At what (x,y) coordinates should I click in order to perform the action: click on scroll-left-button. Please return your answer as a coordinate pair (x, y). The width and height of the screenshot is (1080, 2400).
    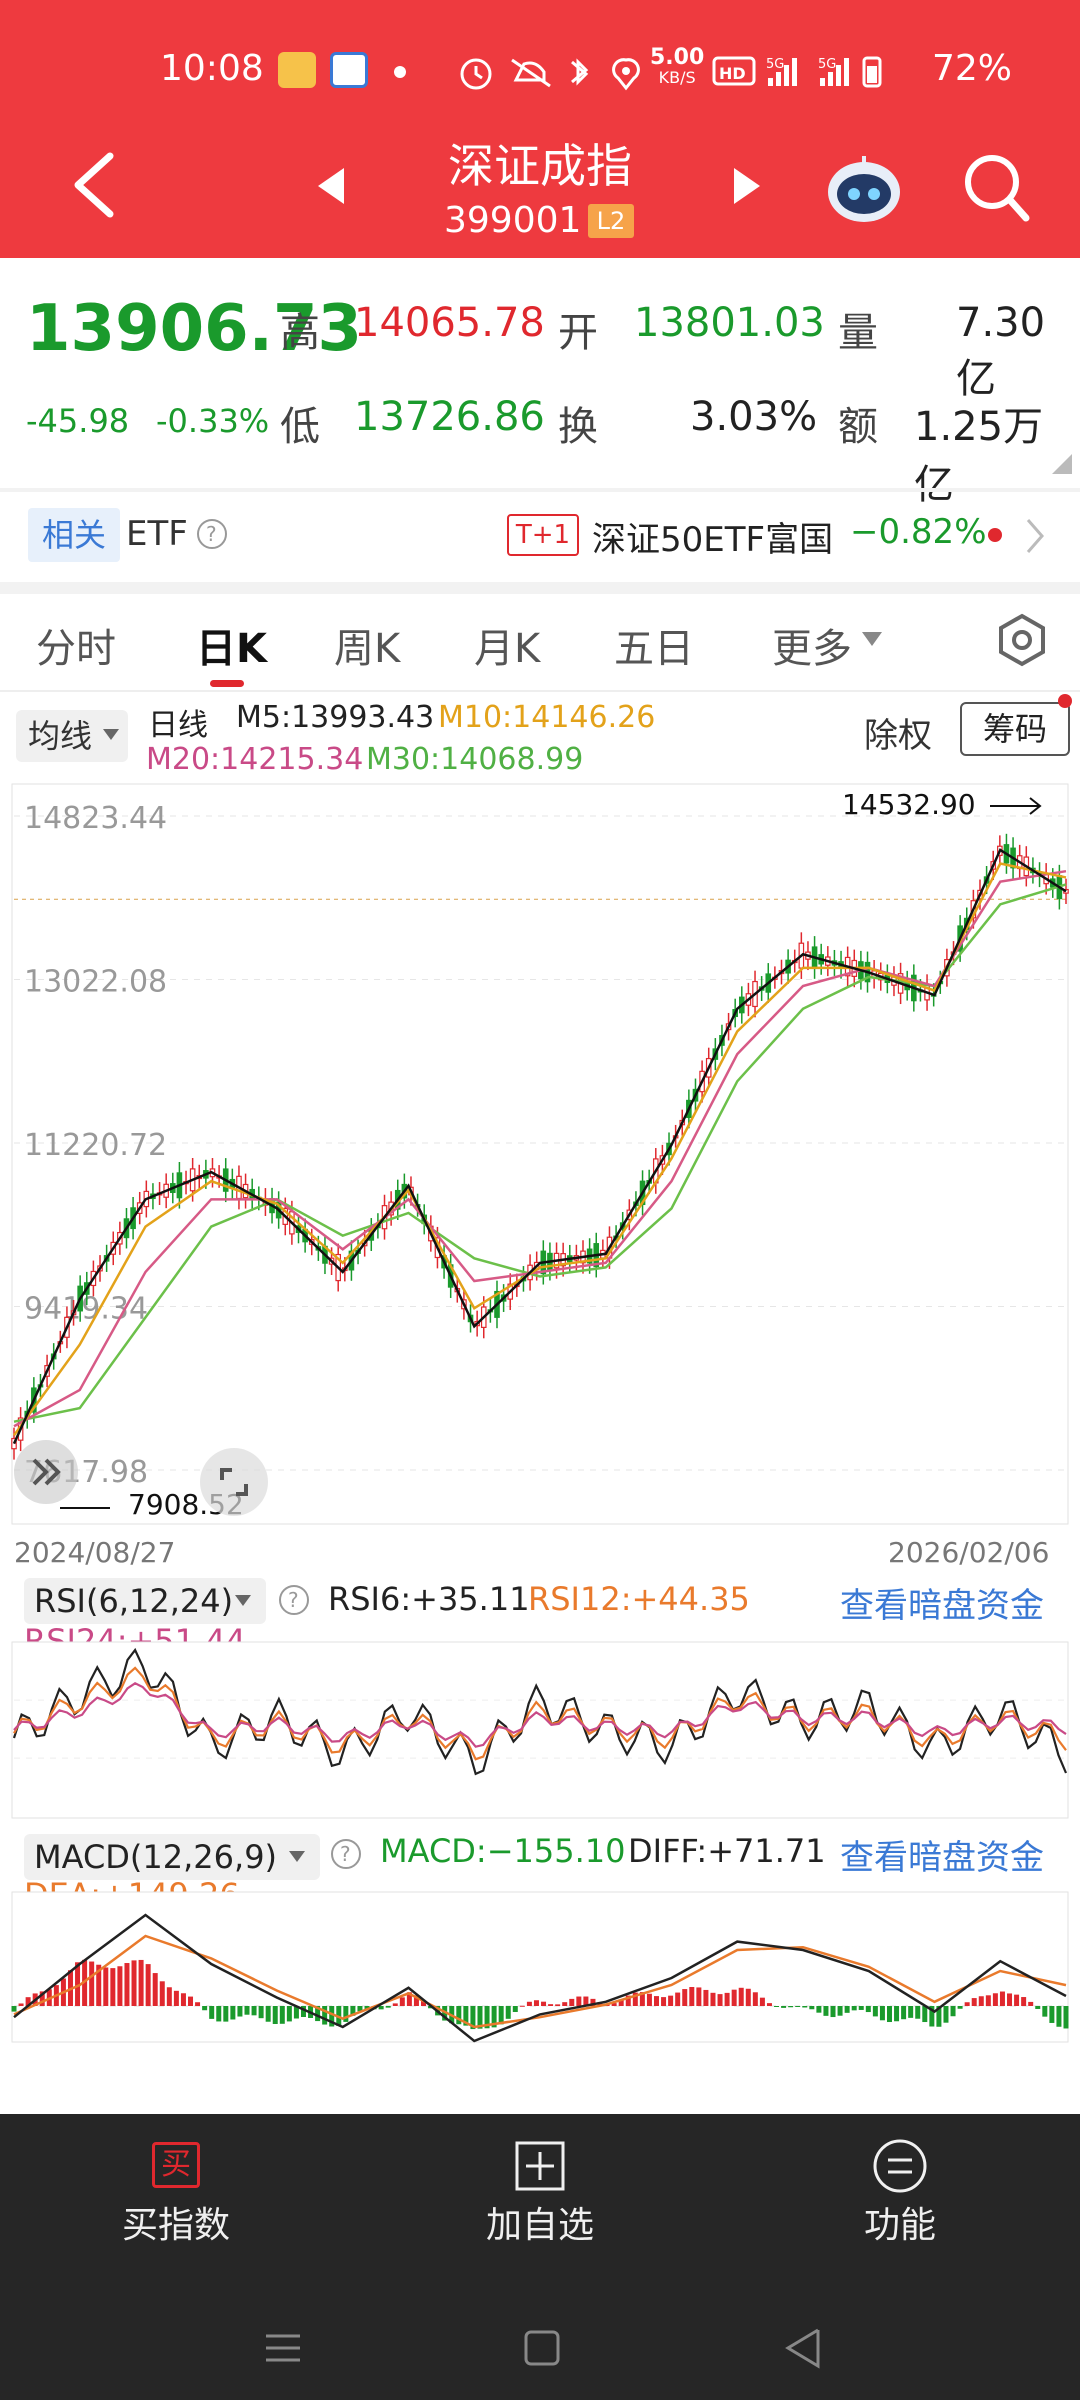
    Looking at the image, I should click on (46, 1472).